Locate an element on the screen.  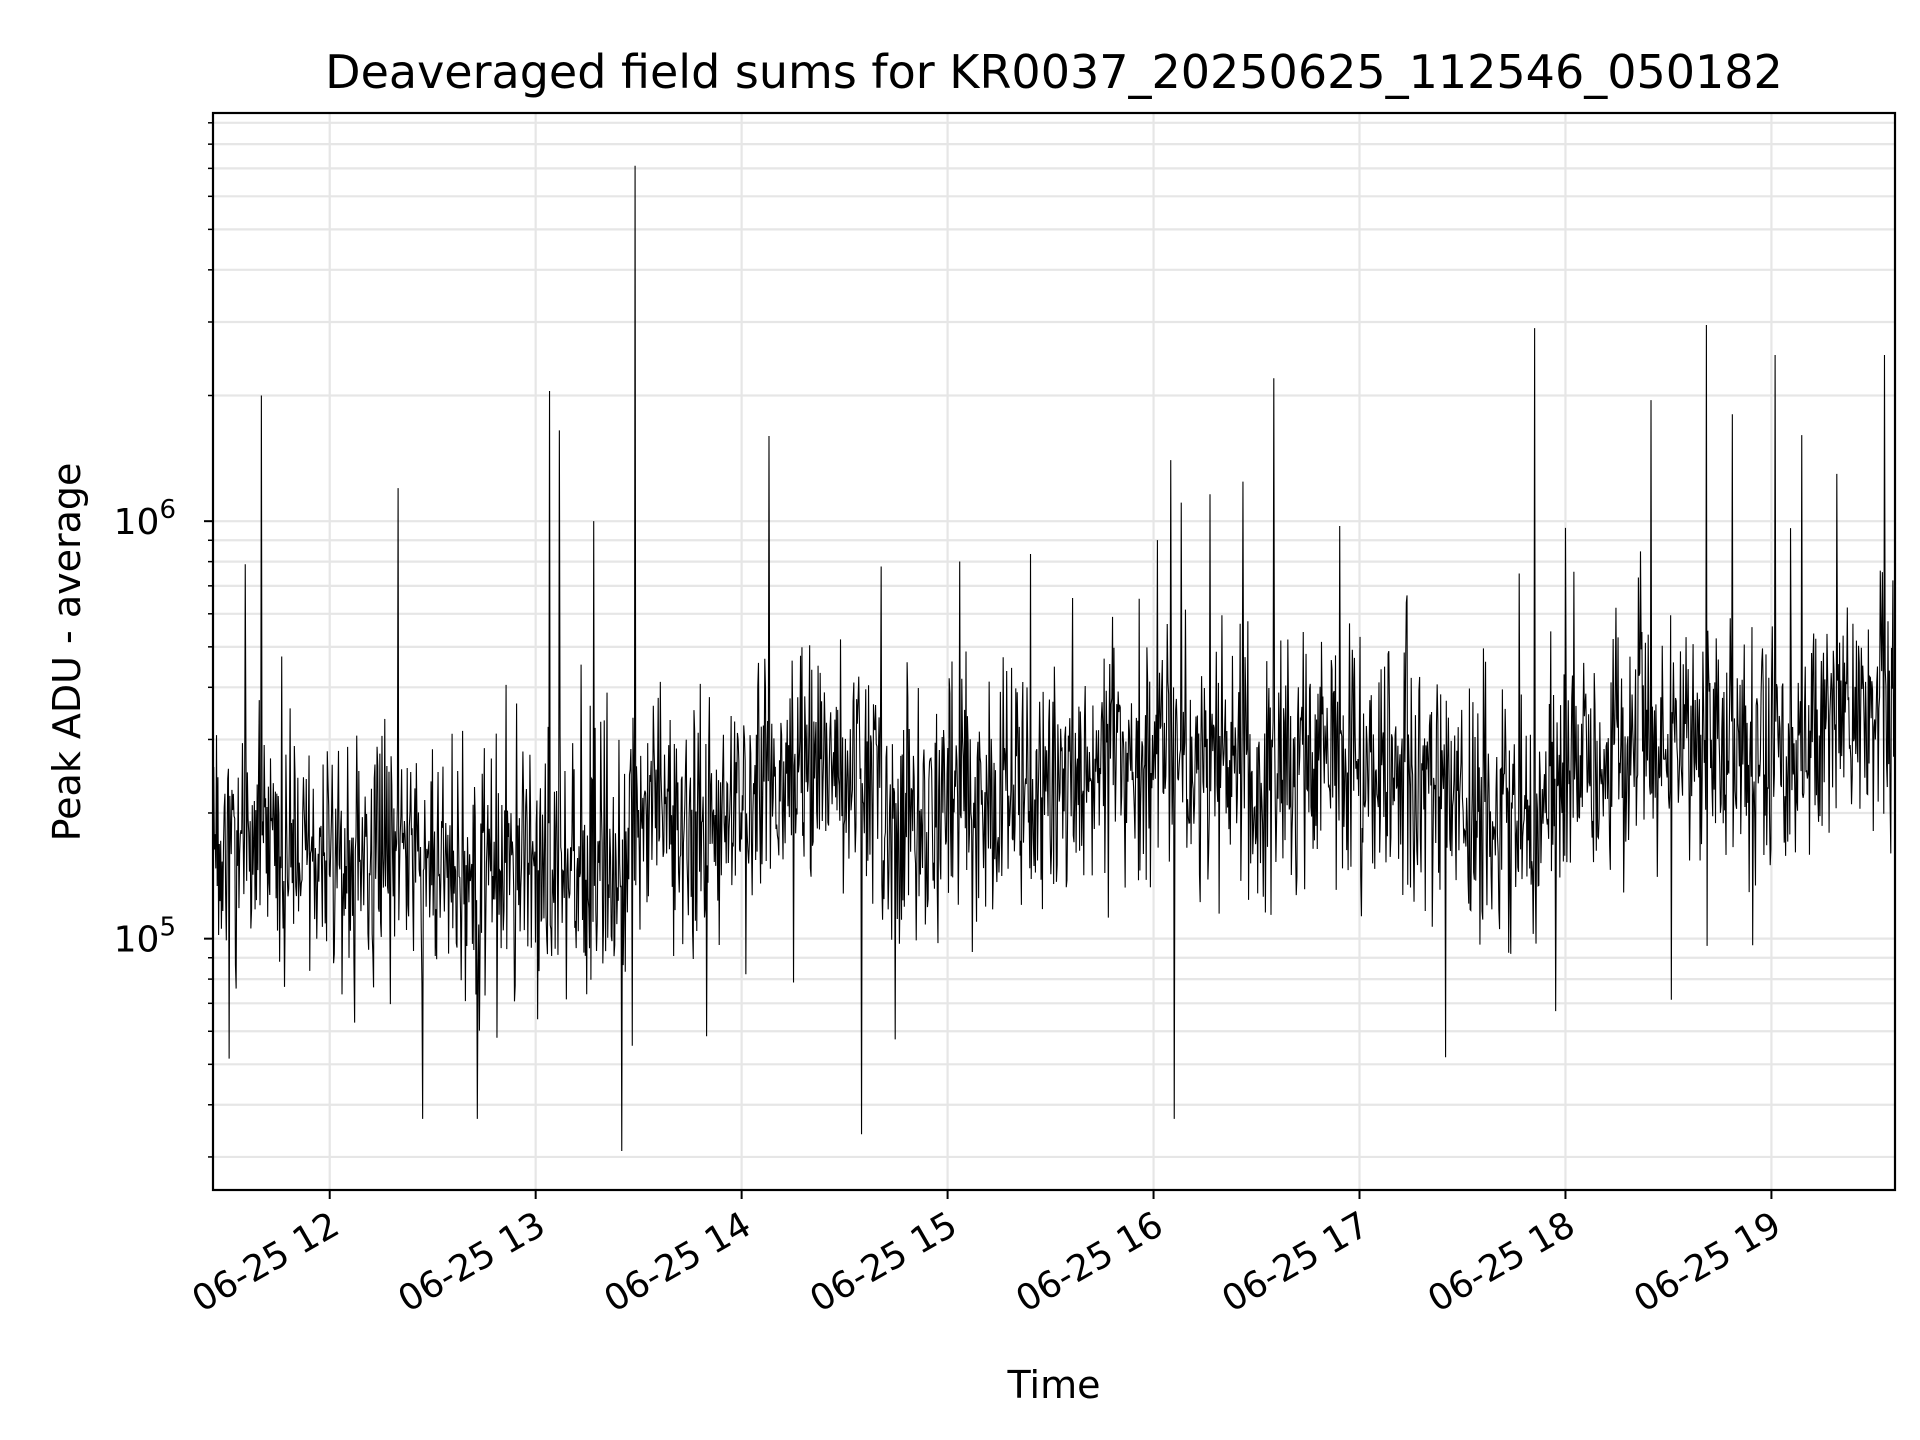
y-tick-label: 10⁵ is located at coordinates (145, 937).